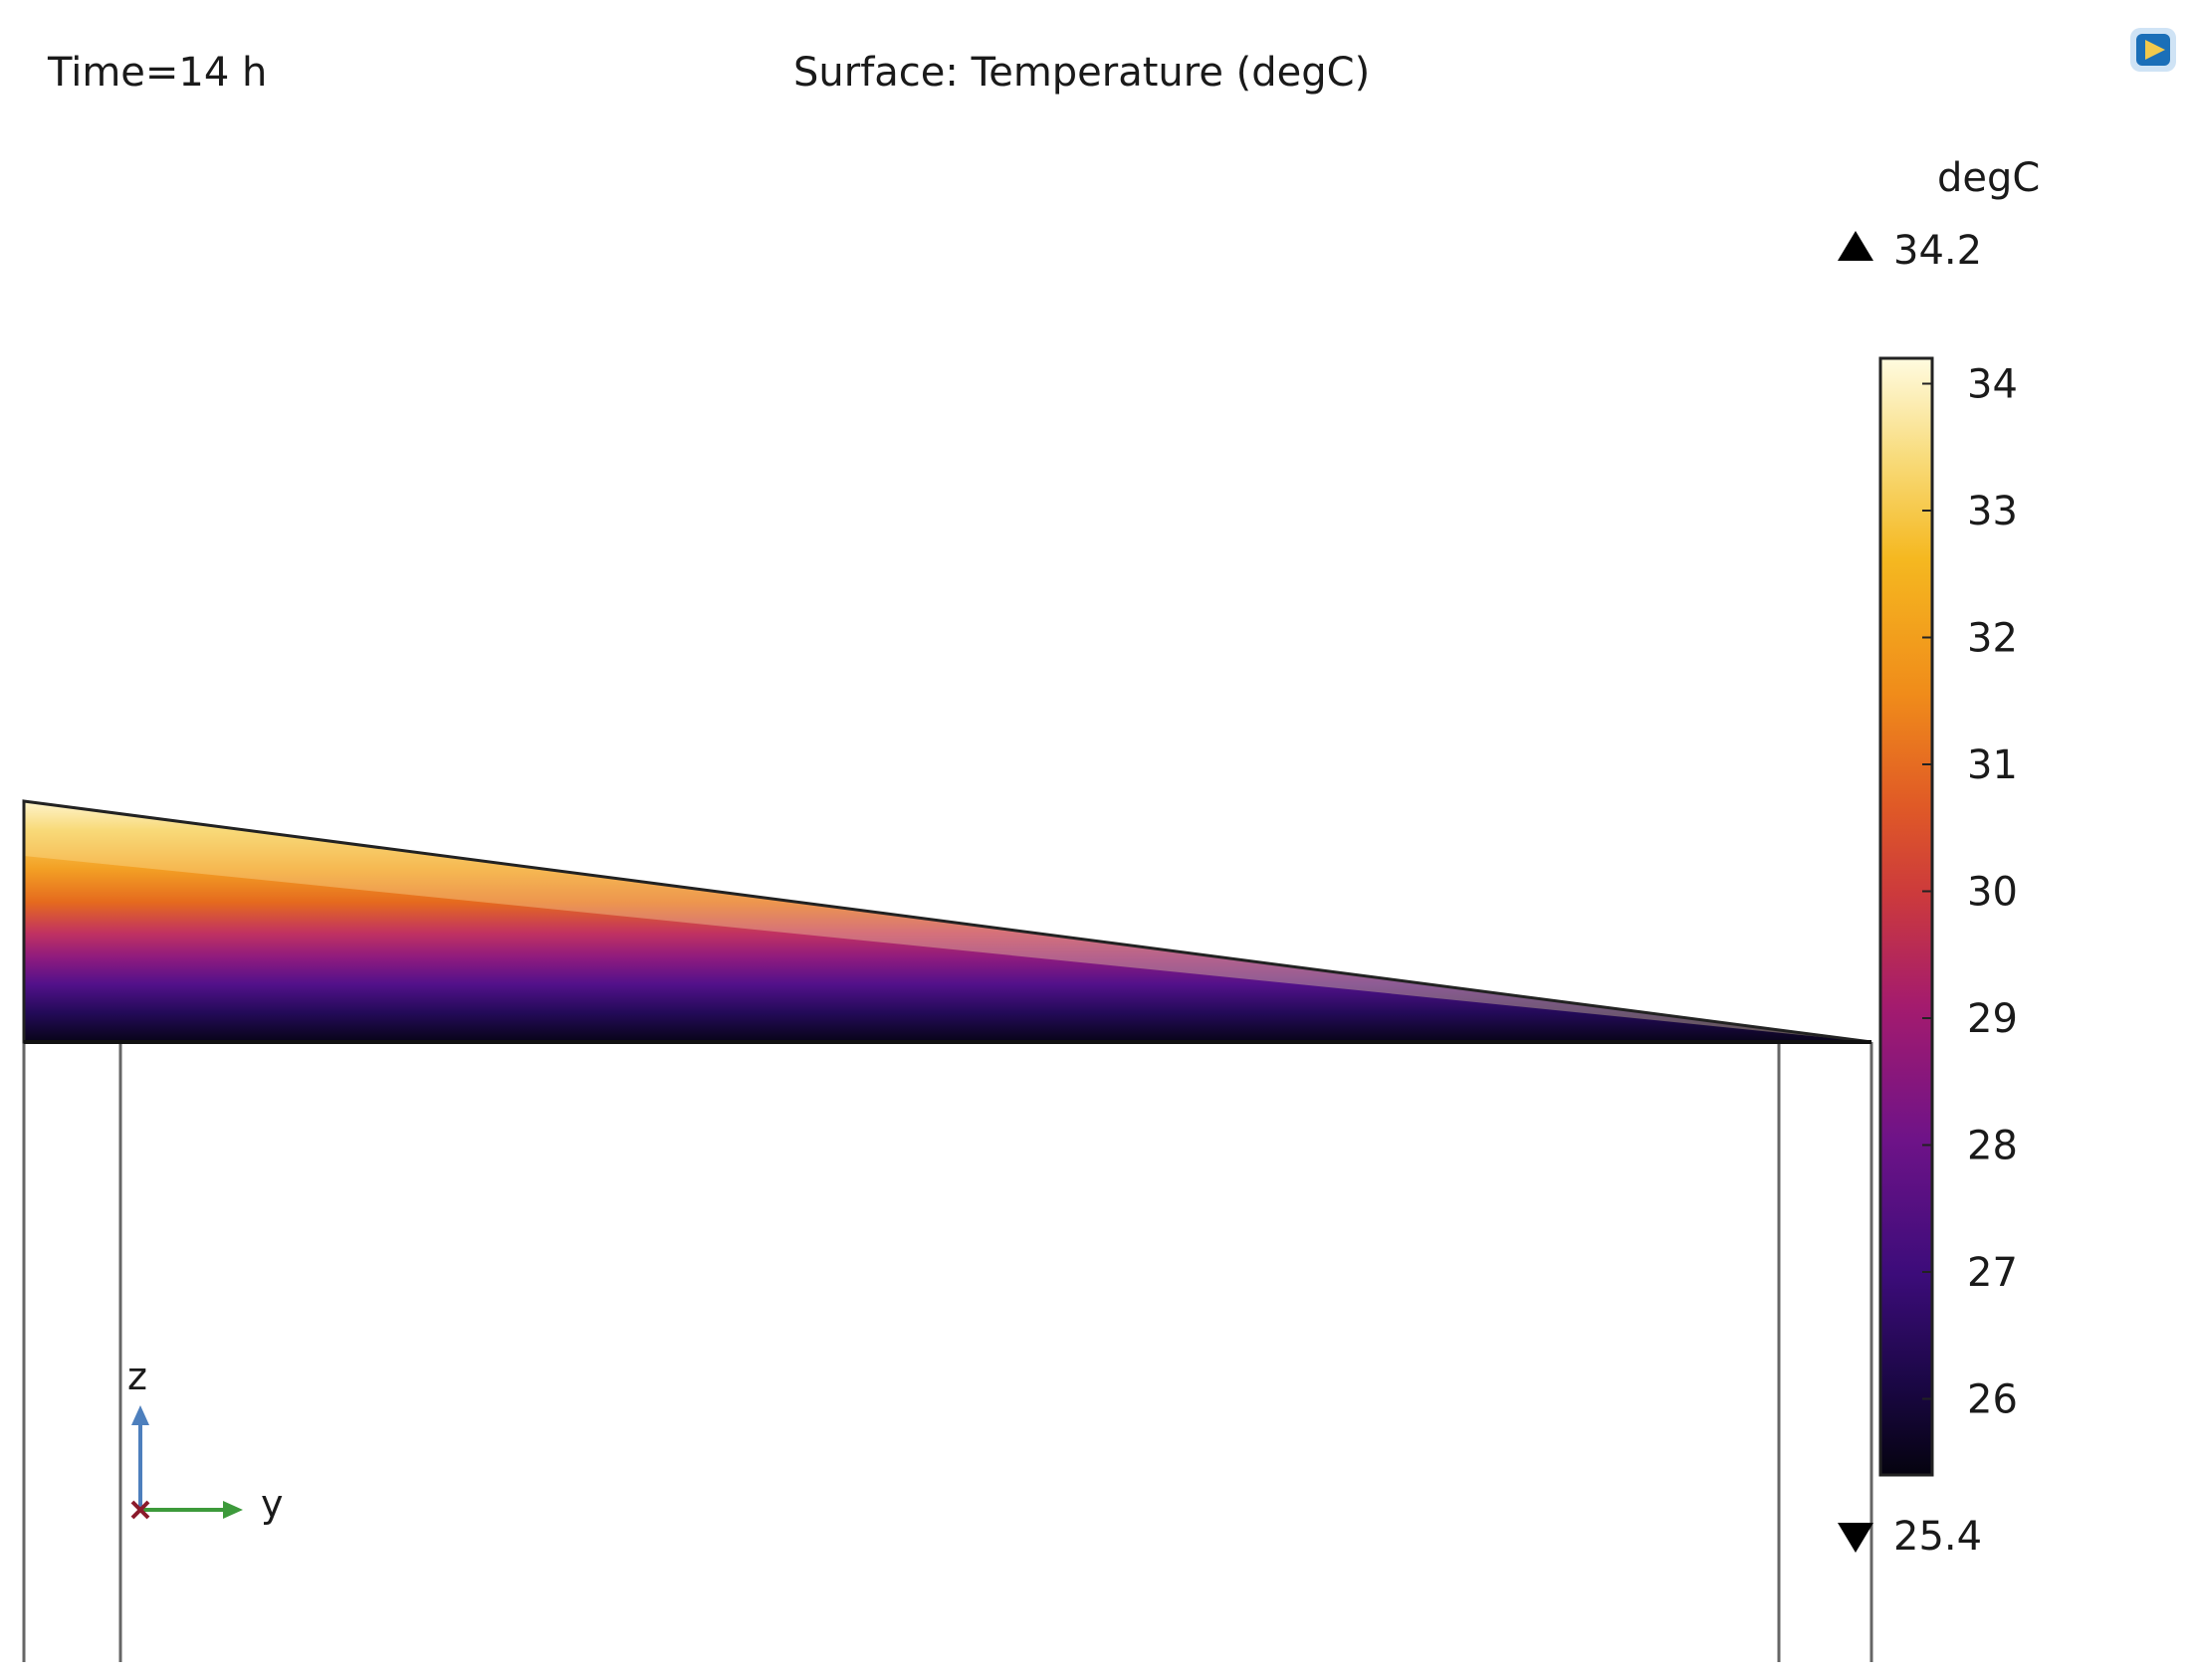 The width and height of the screenshot is (2194, 1680). What do you see at coordinates (1992, 765) in the screenshot?
I see `colorbar-tick-label: 31` at bounding box center [1992, 765].